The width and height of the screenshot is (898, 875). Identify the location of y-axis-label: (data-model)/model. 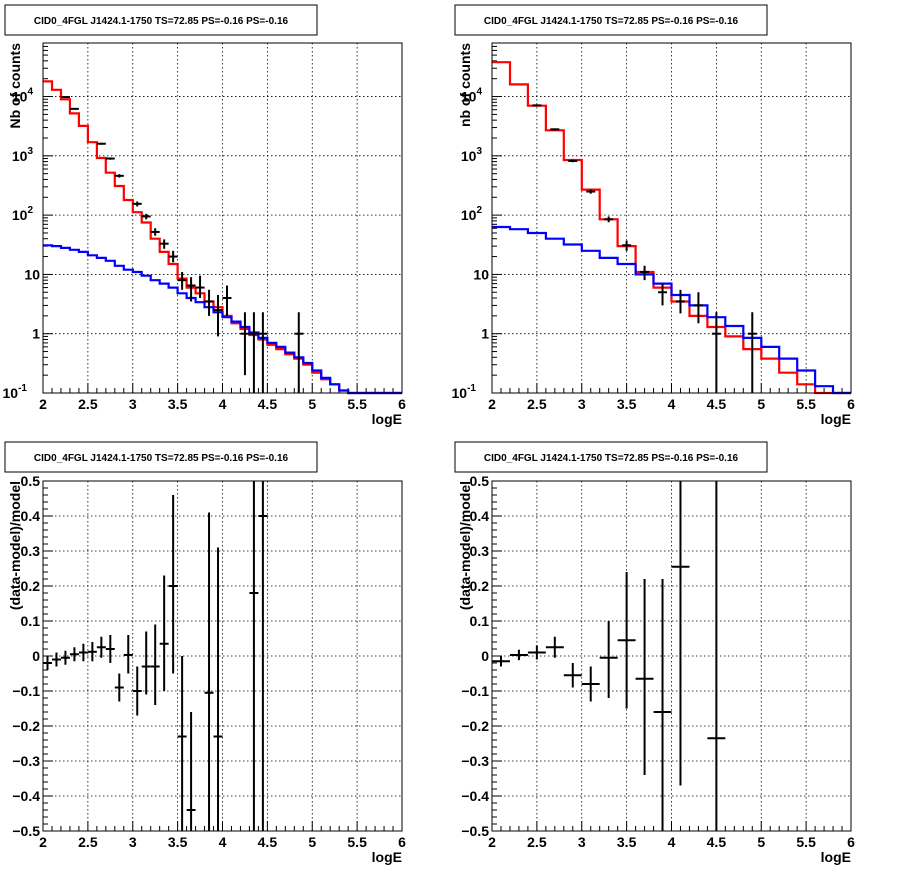
(465, 545).